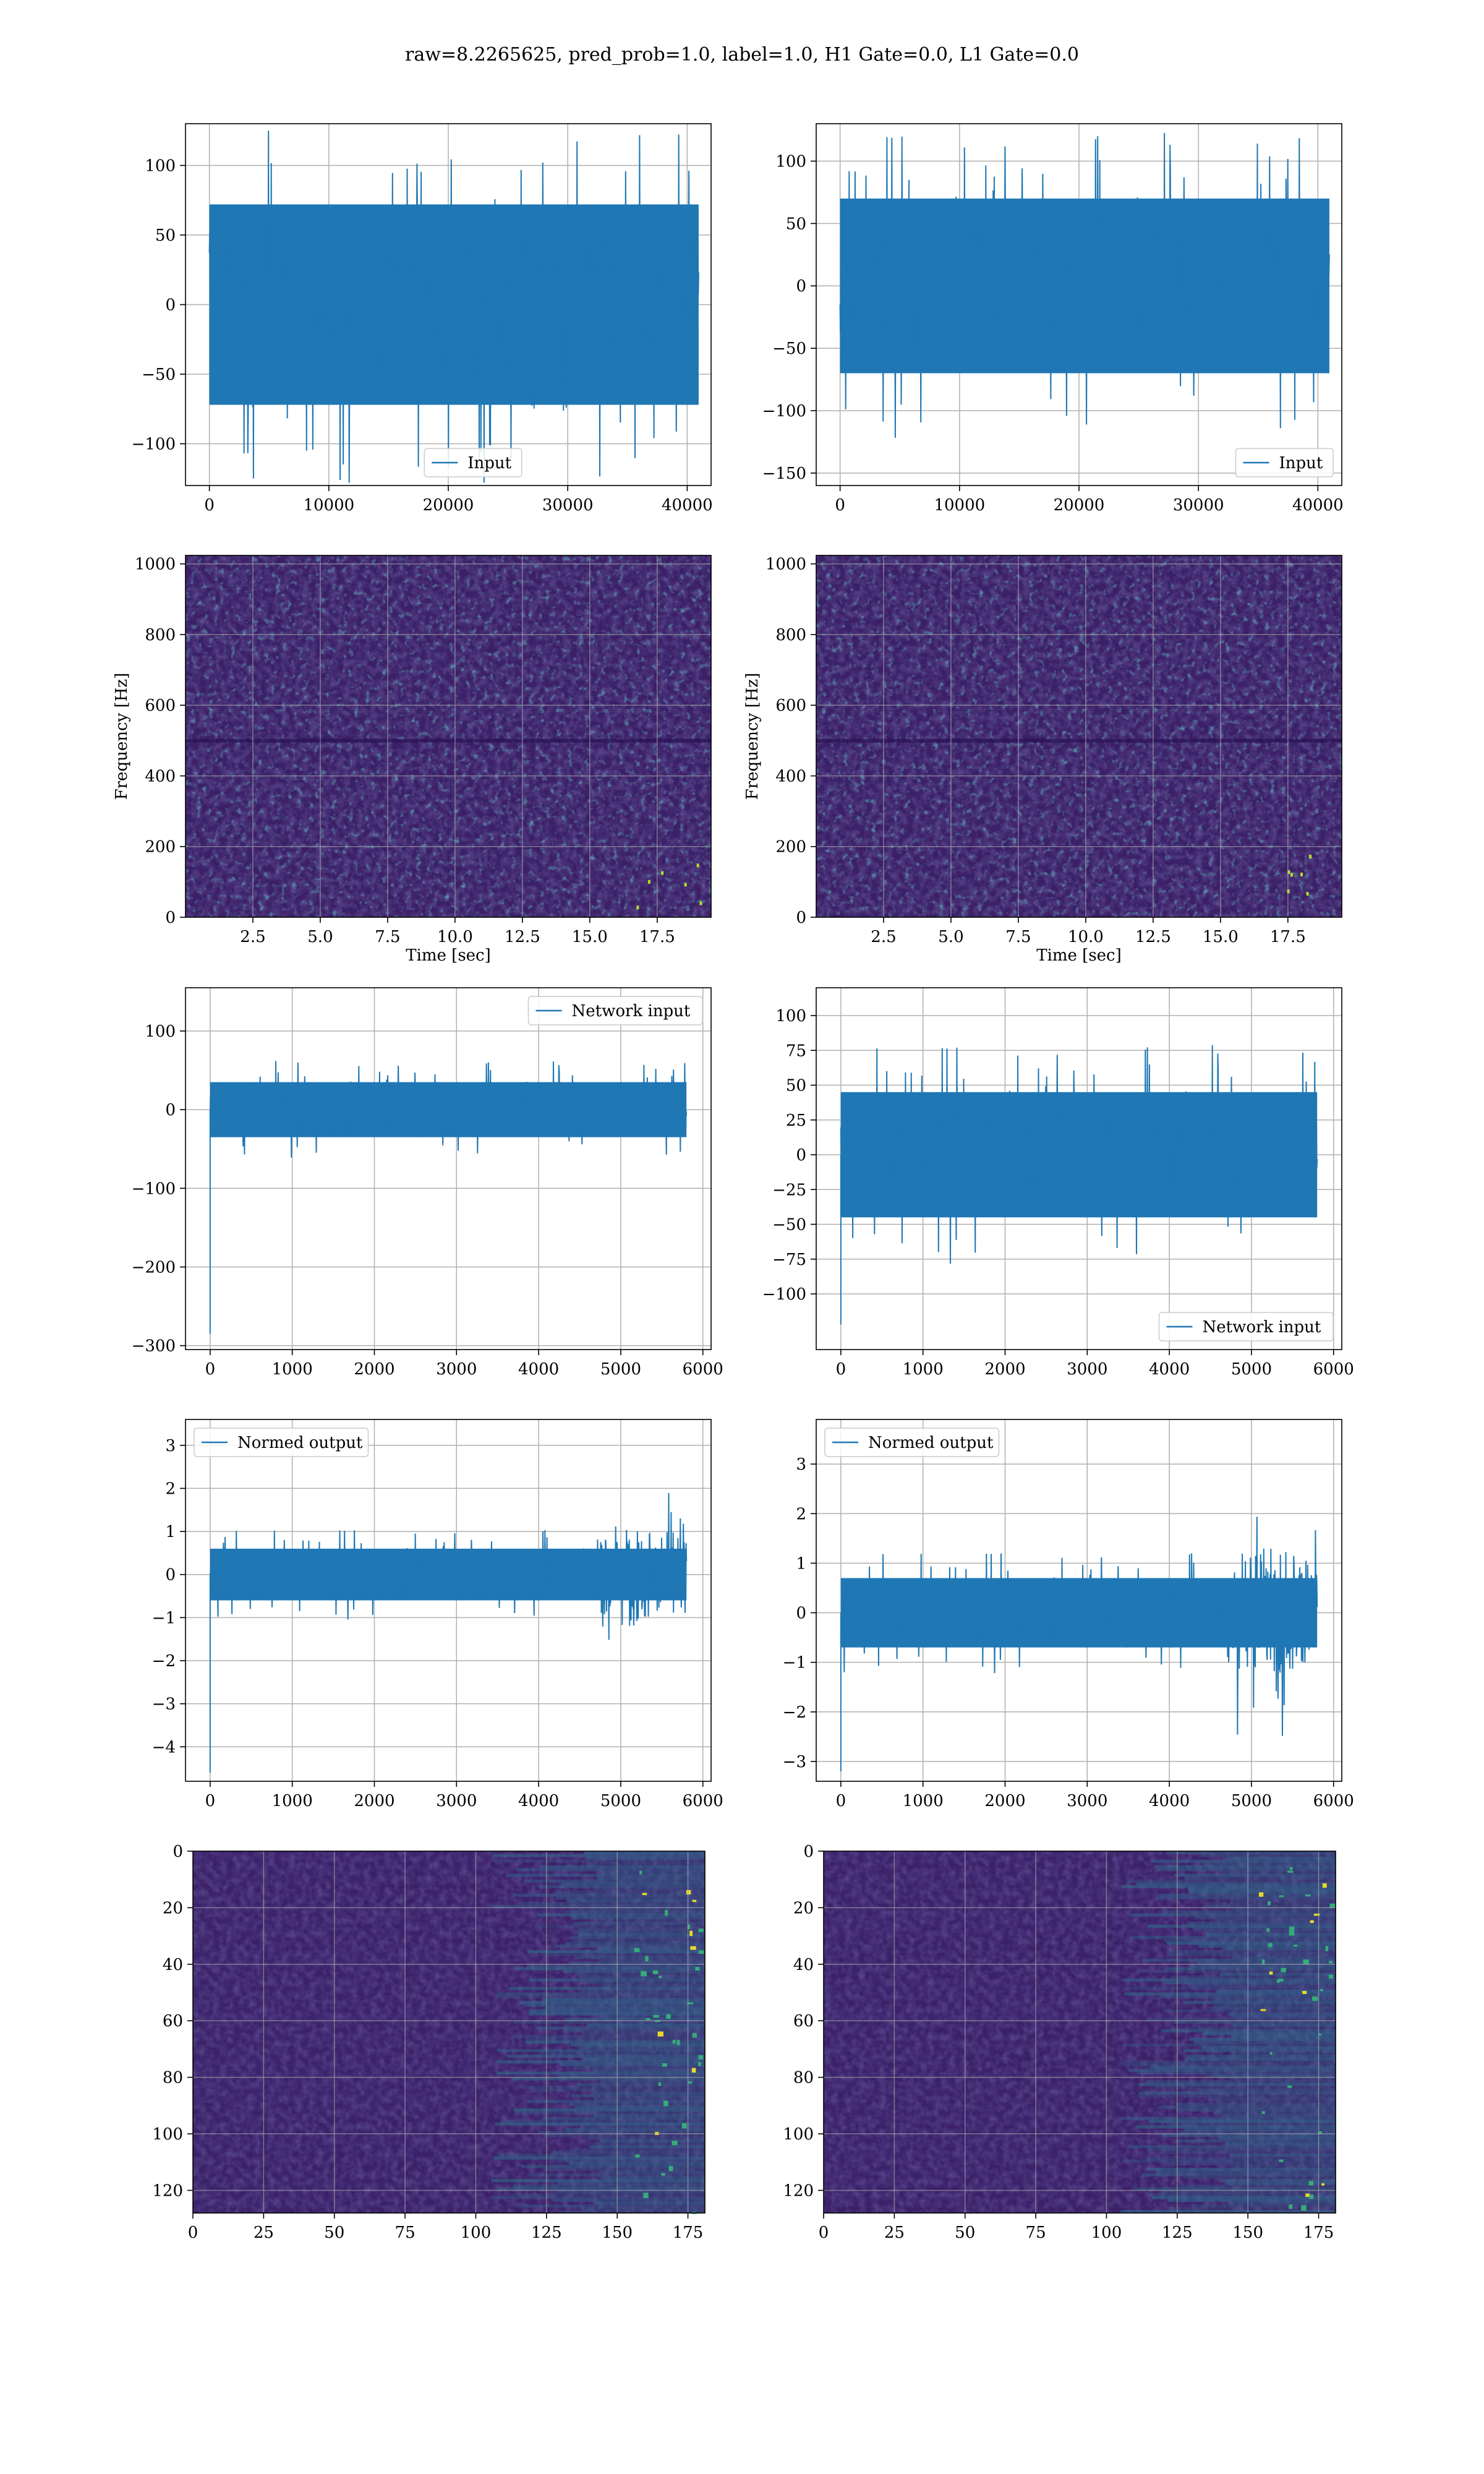  I want to click on x-tick-label: 125, so click(546, 2233).